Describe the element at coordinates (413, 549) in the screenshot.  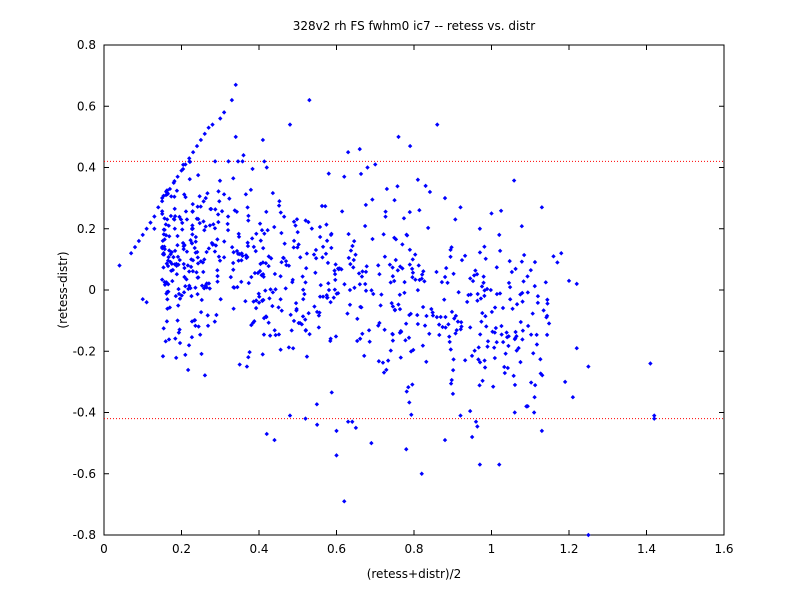
I see `x-tick-label: 0.8` at that location.